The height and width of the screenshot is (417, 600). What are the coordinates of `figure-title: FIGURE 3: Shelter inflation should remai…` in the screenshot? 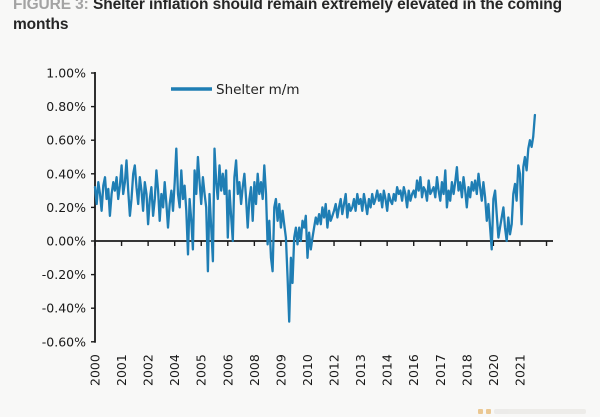 It's located at (294, 17).